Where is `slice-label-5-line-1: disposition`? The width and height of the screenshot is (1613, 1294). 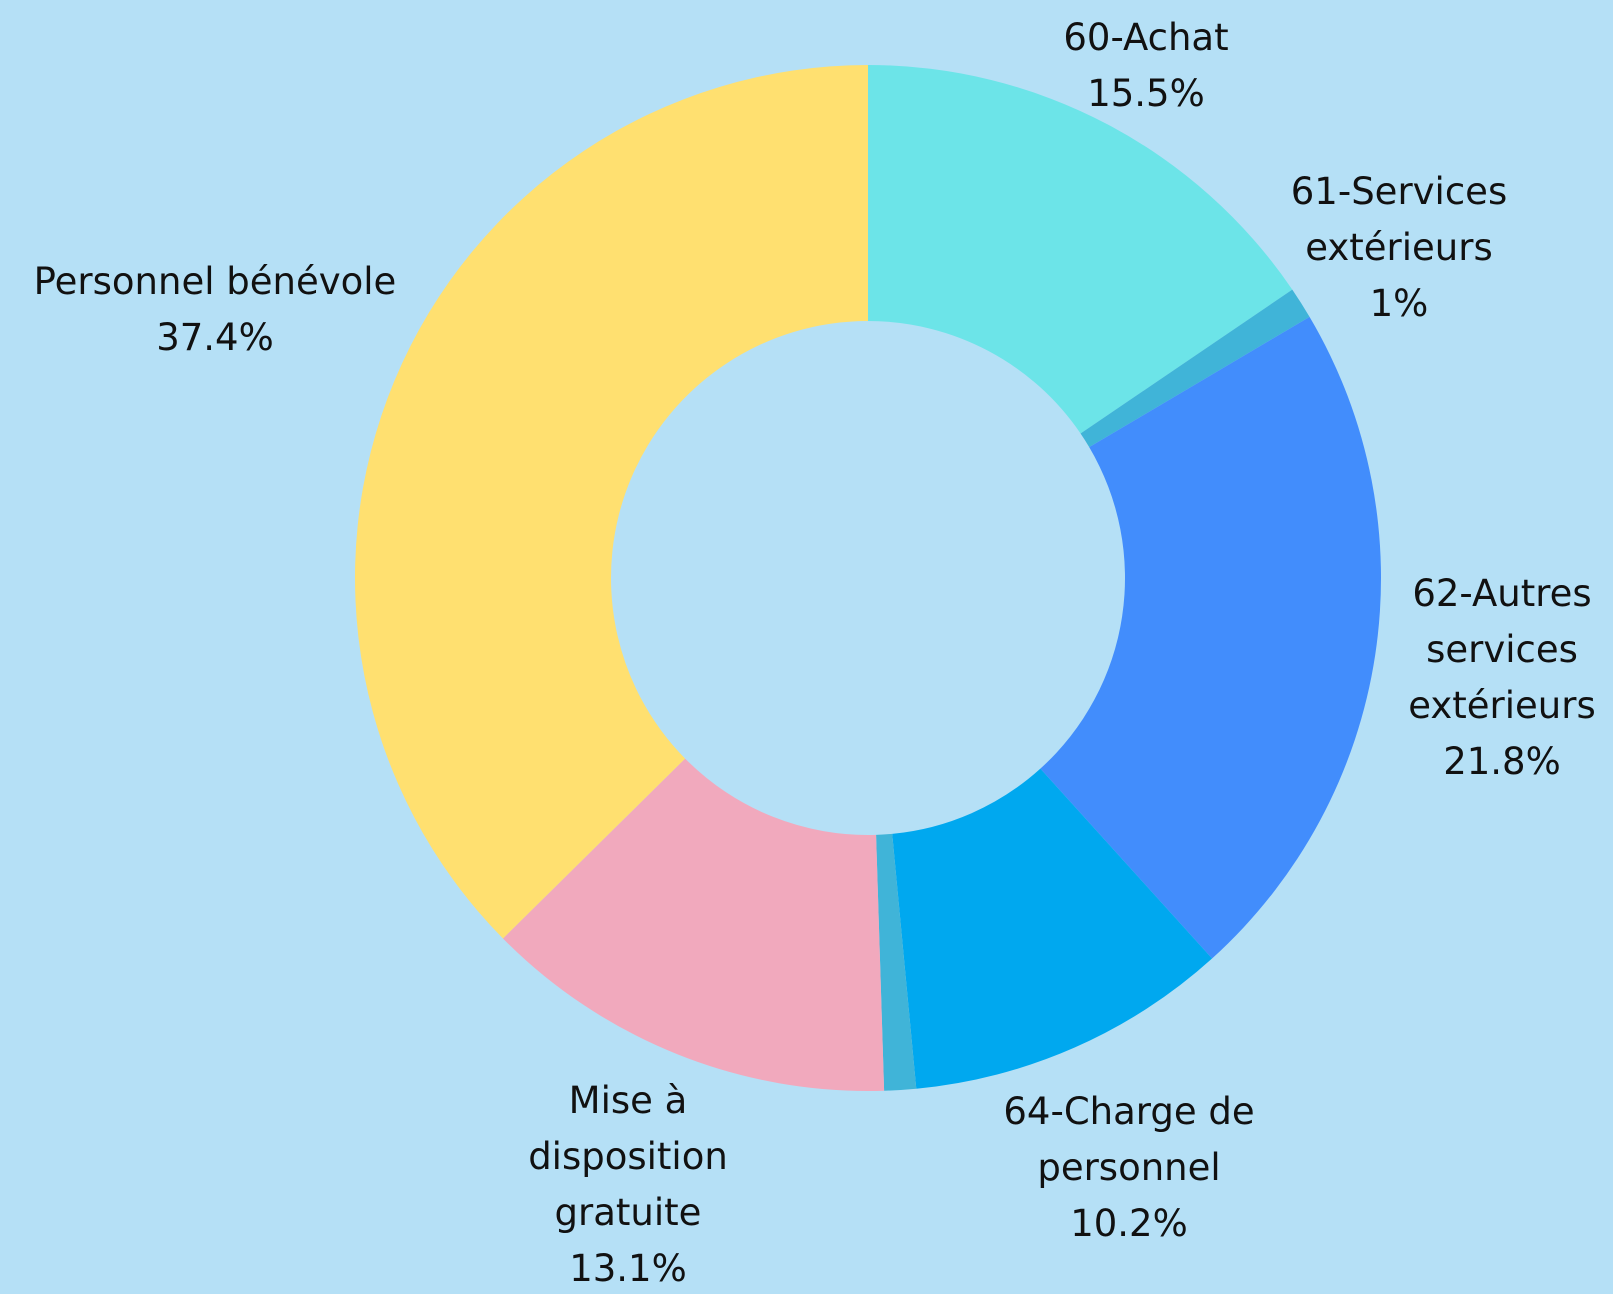 slice-label-5-line-1: disposition is located at coordinates (628, 1156).